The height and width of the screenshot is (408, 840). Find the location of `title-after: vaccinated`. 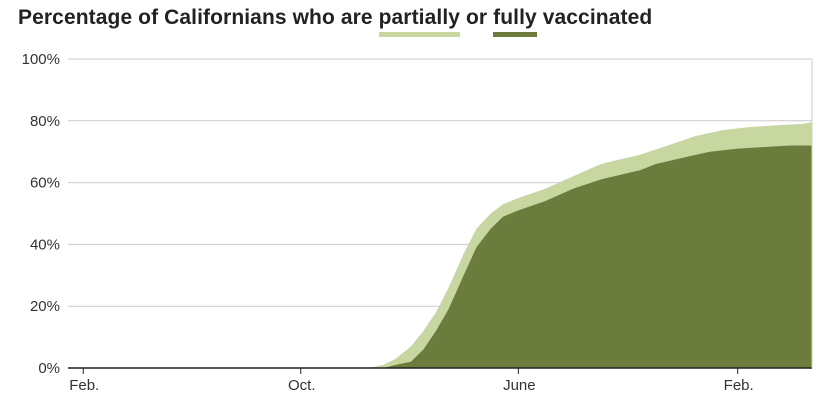

title-after: vaccinated is located at coordinates (594, 17).